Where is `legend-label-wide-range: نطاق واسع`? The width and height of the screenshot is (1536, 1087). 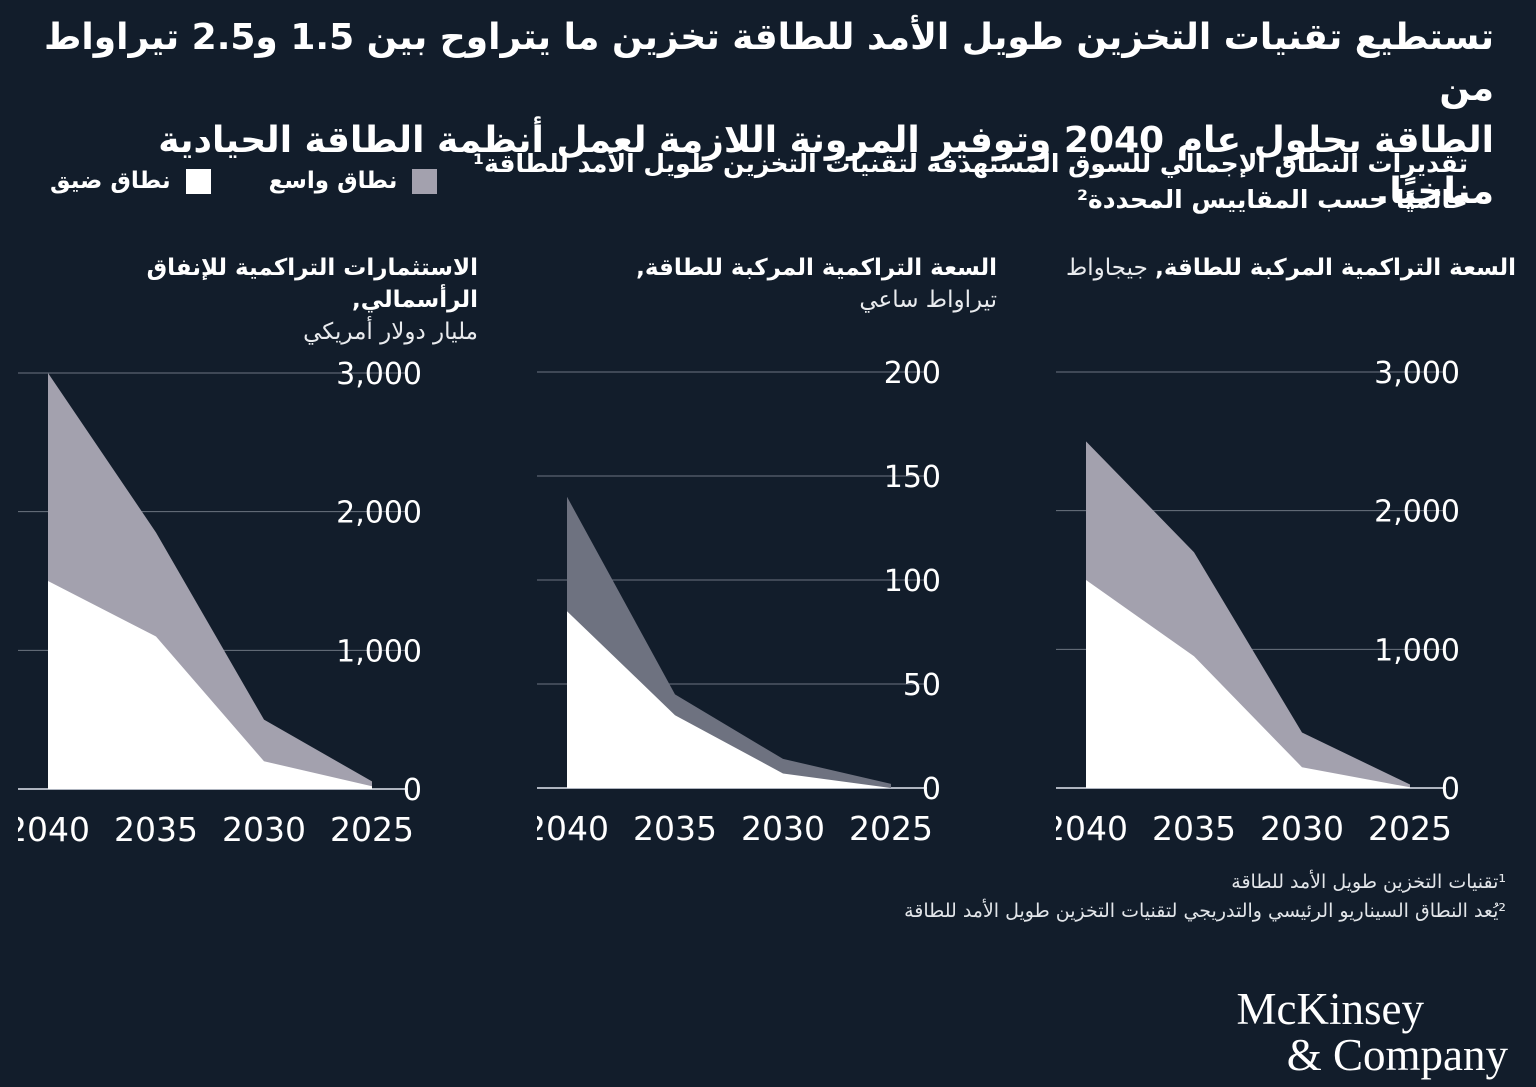
legend-label-wide-range: نطاق واسع is located at coordinates (333, 181).